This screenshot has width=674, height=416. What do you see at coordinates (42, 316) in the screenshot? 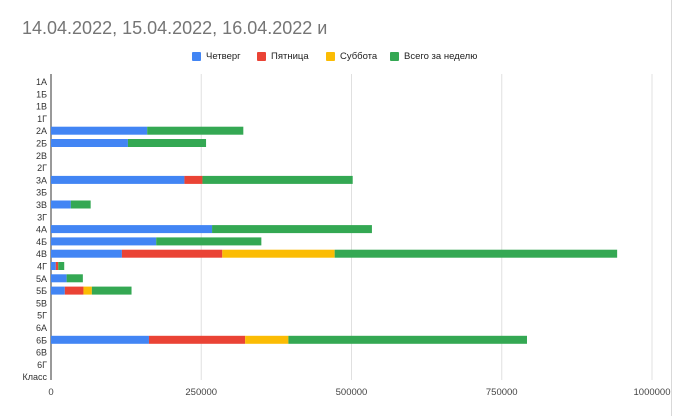
I see `y-tick-label: 5Г` at bounding box center [42, 316].